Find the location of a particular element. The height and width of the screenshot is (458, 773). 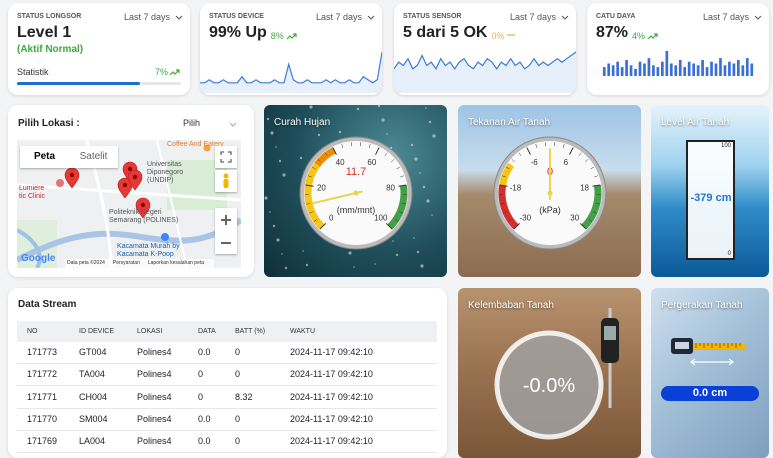

fullscreen-button is located at coordinates (226, 157).